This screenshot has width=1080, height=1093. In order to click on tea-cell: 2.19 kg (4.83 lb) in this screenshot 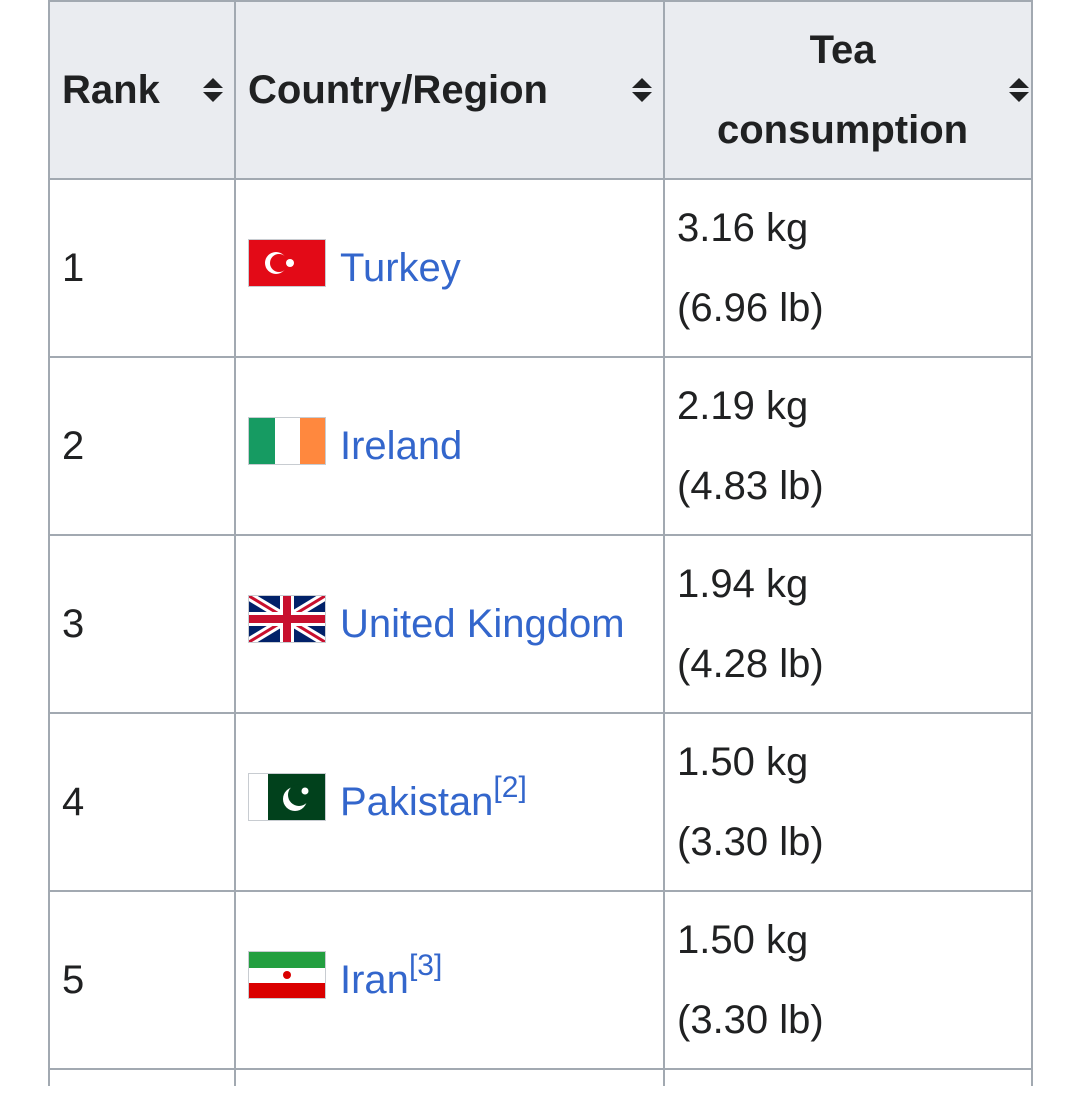, I will do `click(848, 446)`.